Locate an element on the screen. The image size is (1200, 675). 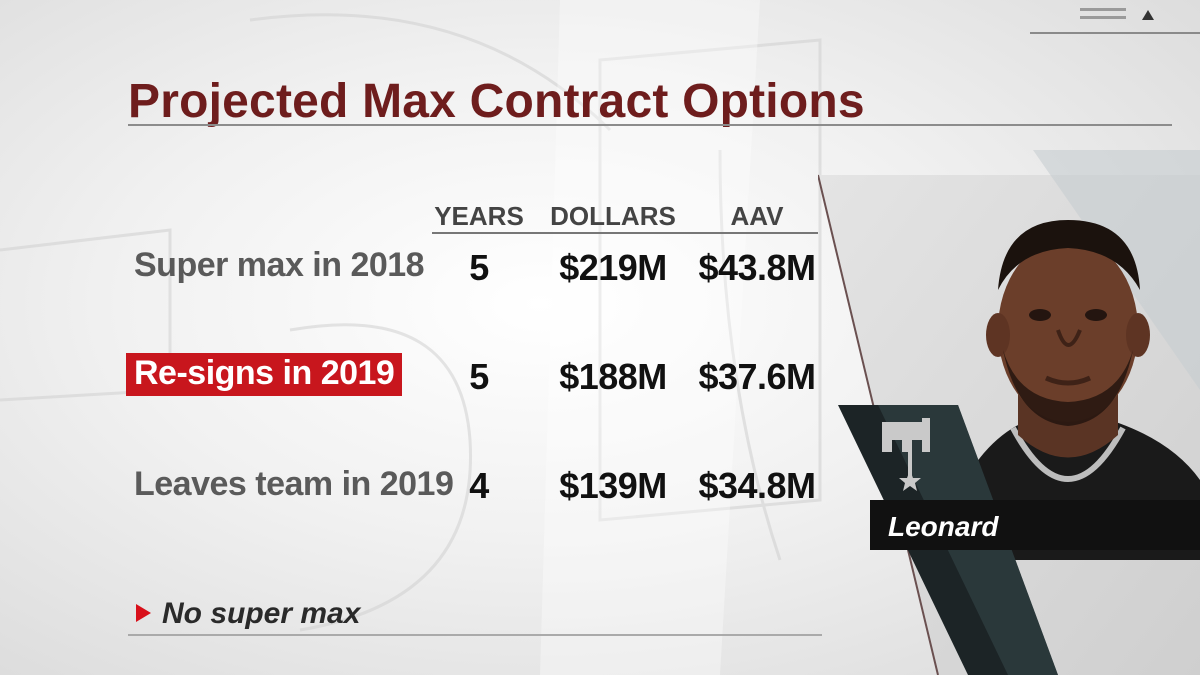
page-title: Projected Max Contract Options is located at coordinates (496, 101).